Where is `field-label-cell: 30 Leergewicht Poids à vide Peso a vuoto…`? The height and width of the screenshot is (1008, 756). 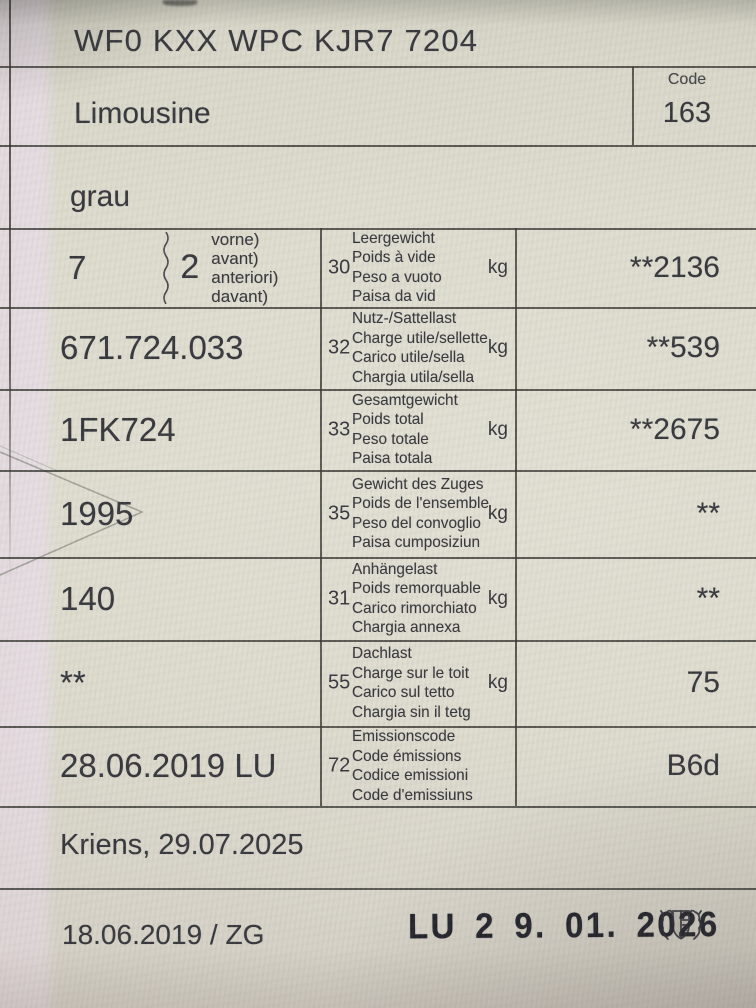 field-label-cell: 30 Leergewicht Poids à vide Peso a vuoto… is located at coordinates (418, 267).